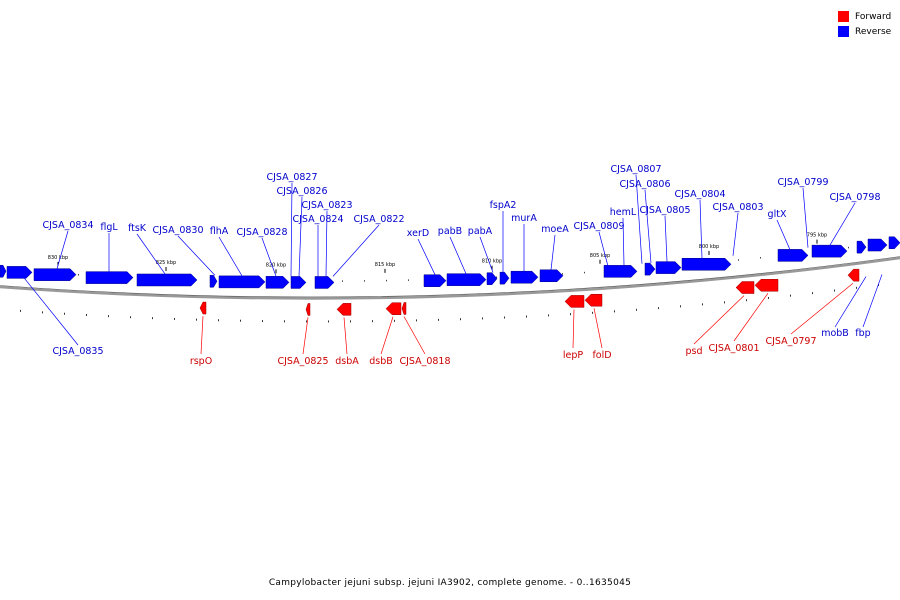  I want to click on reverse-gene-label-fbp: fbp, so click(862, 333).